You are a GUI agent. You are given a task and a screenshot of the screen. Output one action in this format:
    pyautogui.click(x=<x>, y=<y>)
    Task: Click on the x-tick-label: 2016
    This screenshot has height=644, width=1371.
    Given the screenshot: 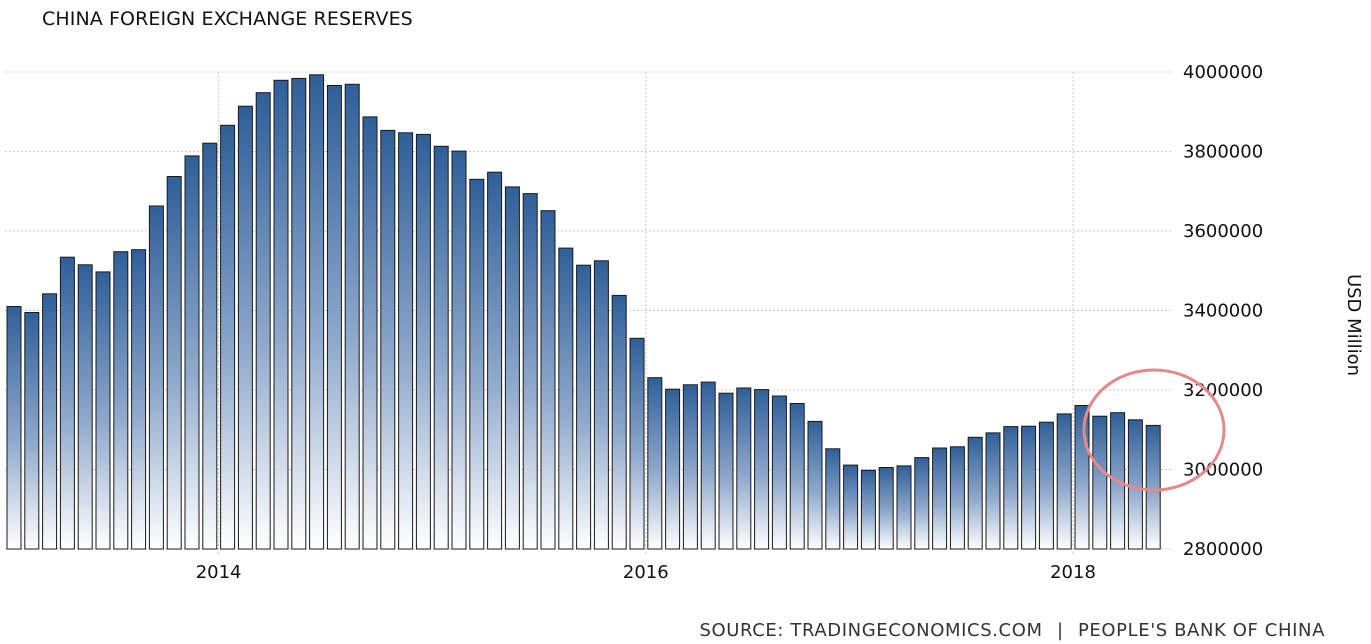 What is the action you would take?
    pyautogui.click(x=646, y=572)
    